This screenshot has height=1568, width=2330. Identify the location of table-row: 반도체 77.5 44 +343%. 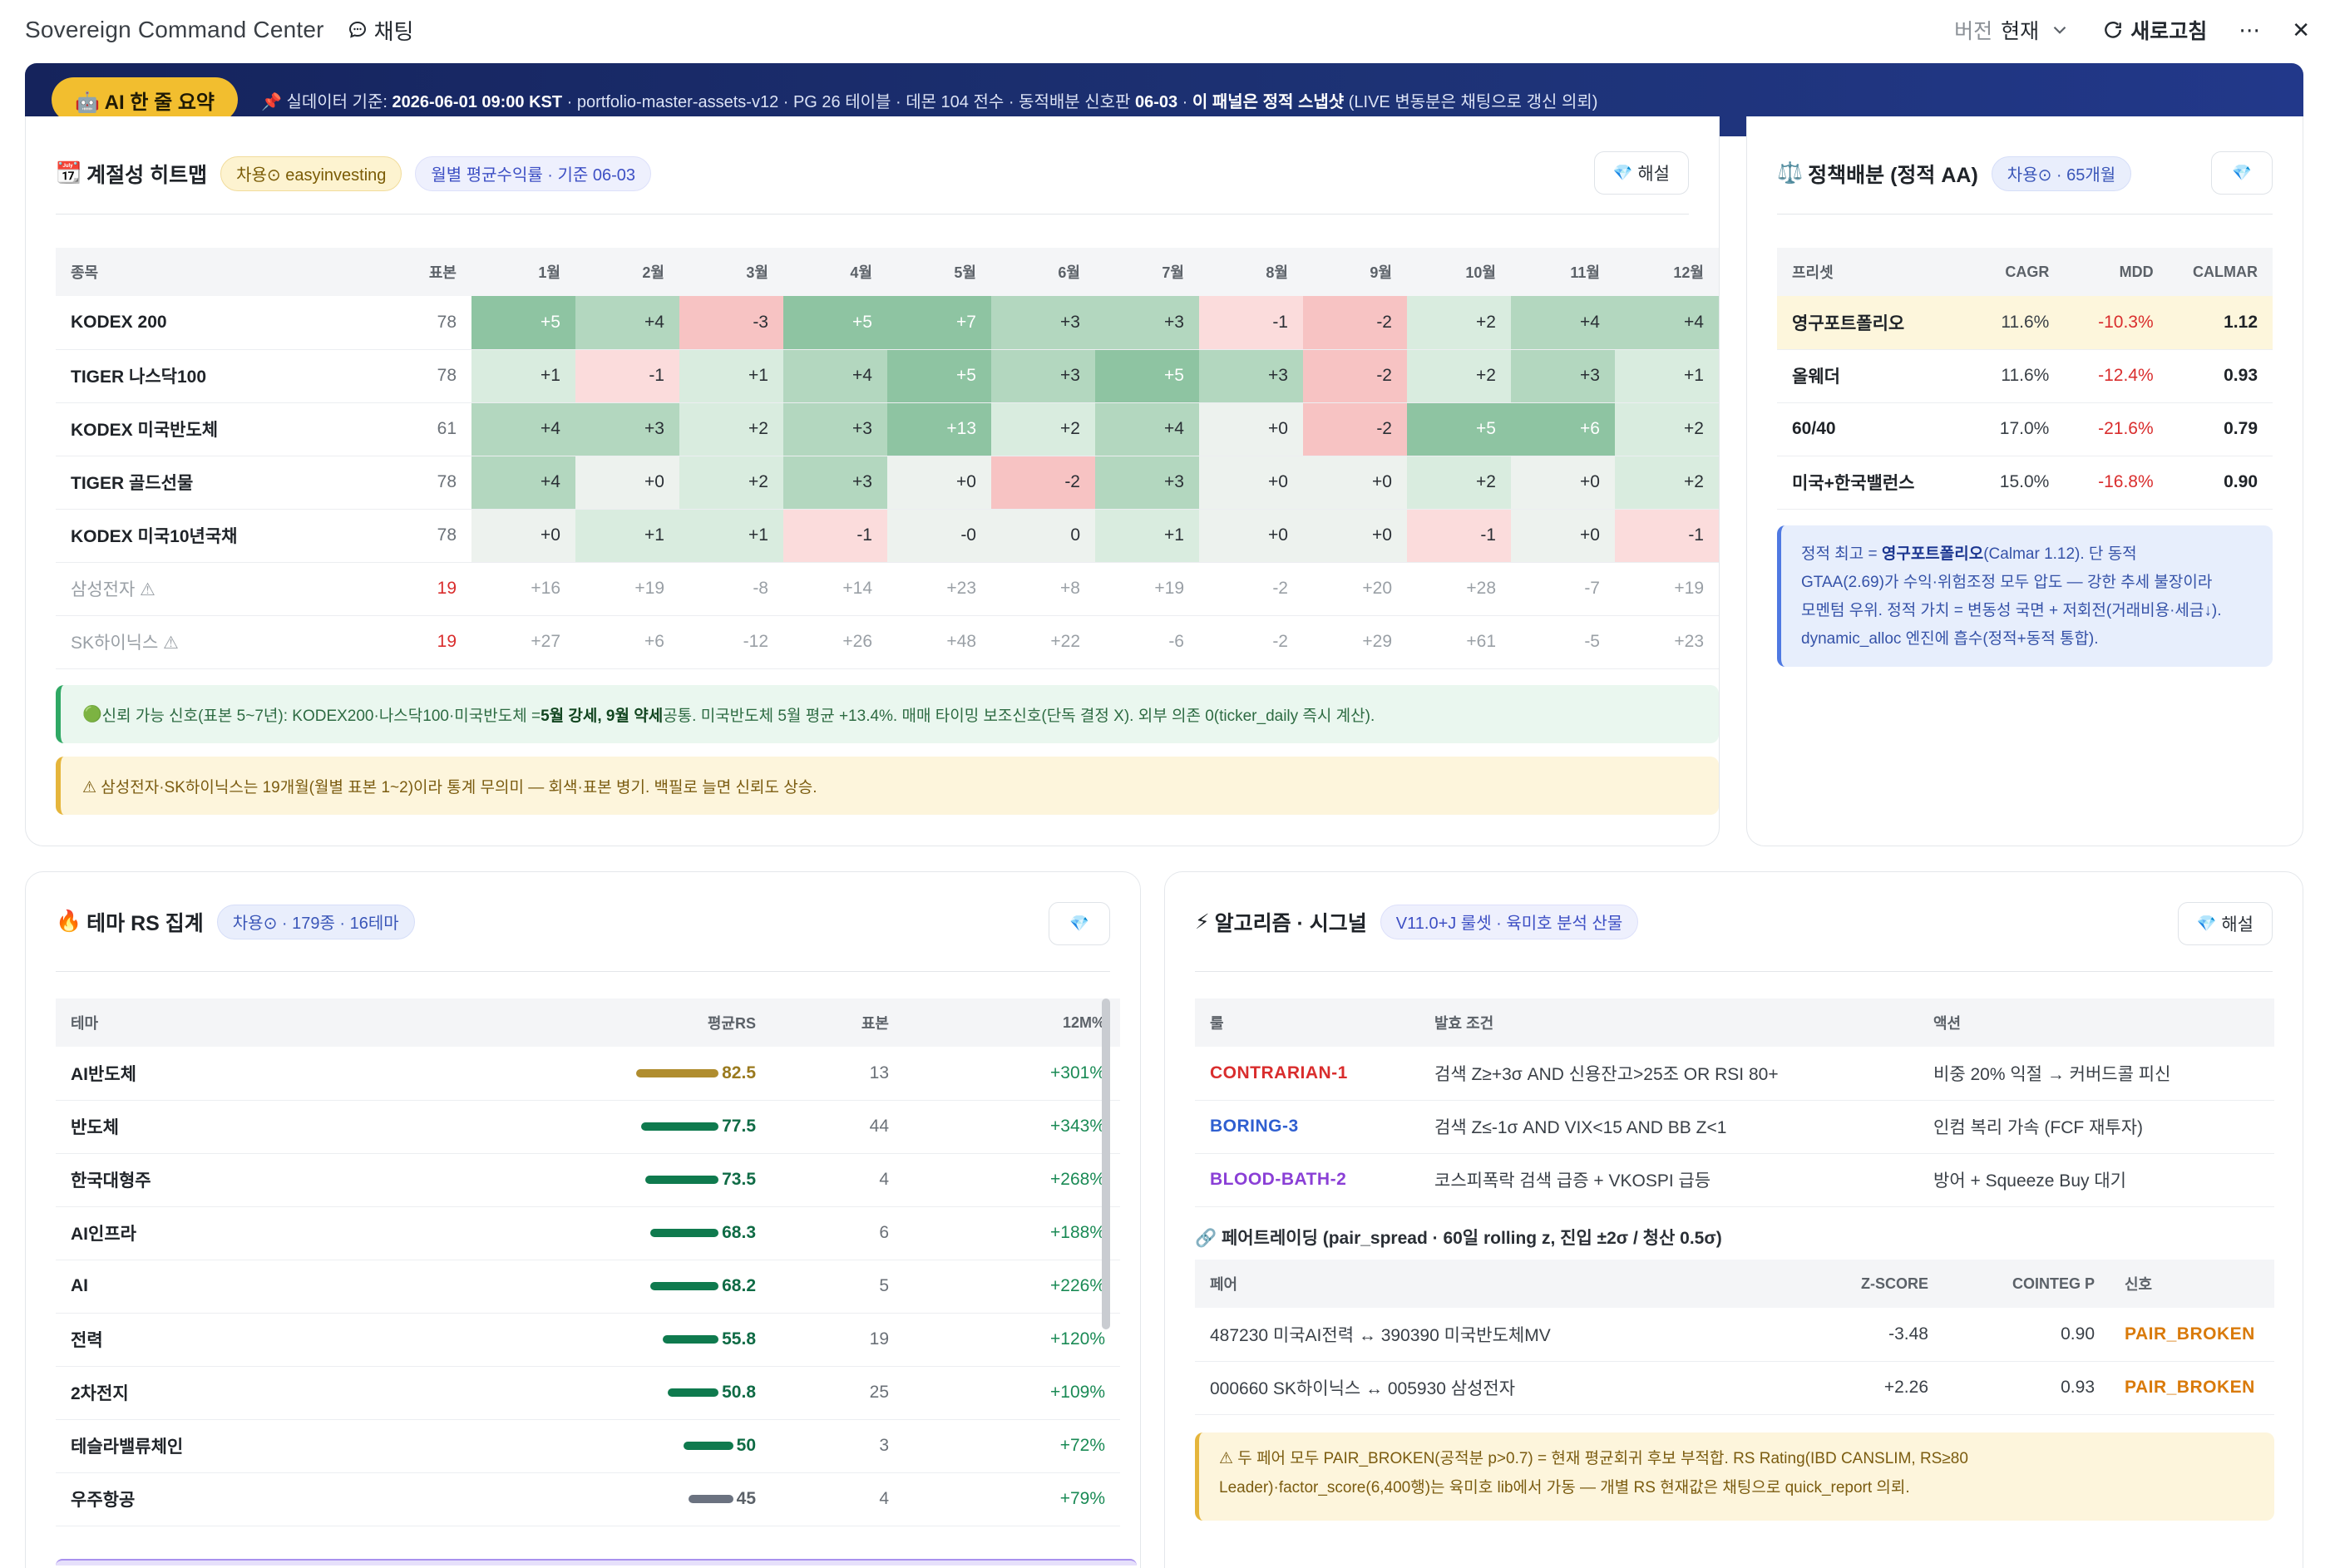
(588, 1127).